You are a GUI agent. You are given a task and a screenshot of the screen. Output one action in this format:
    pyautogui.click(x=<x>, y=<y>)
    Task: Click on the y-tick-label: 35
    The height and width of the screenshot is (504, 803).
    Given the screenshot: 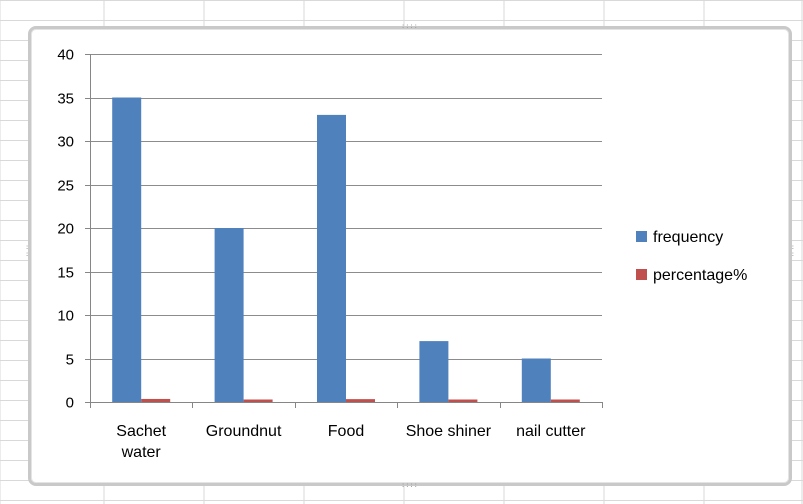 What is the action you would take?
    pyautogui.click(x=65, y=99)
    